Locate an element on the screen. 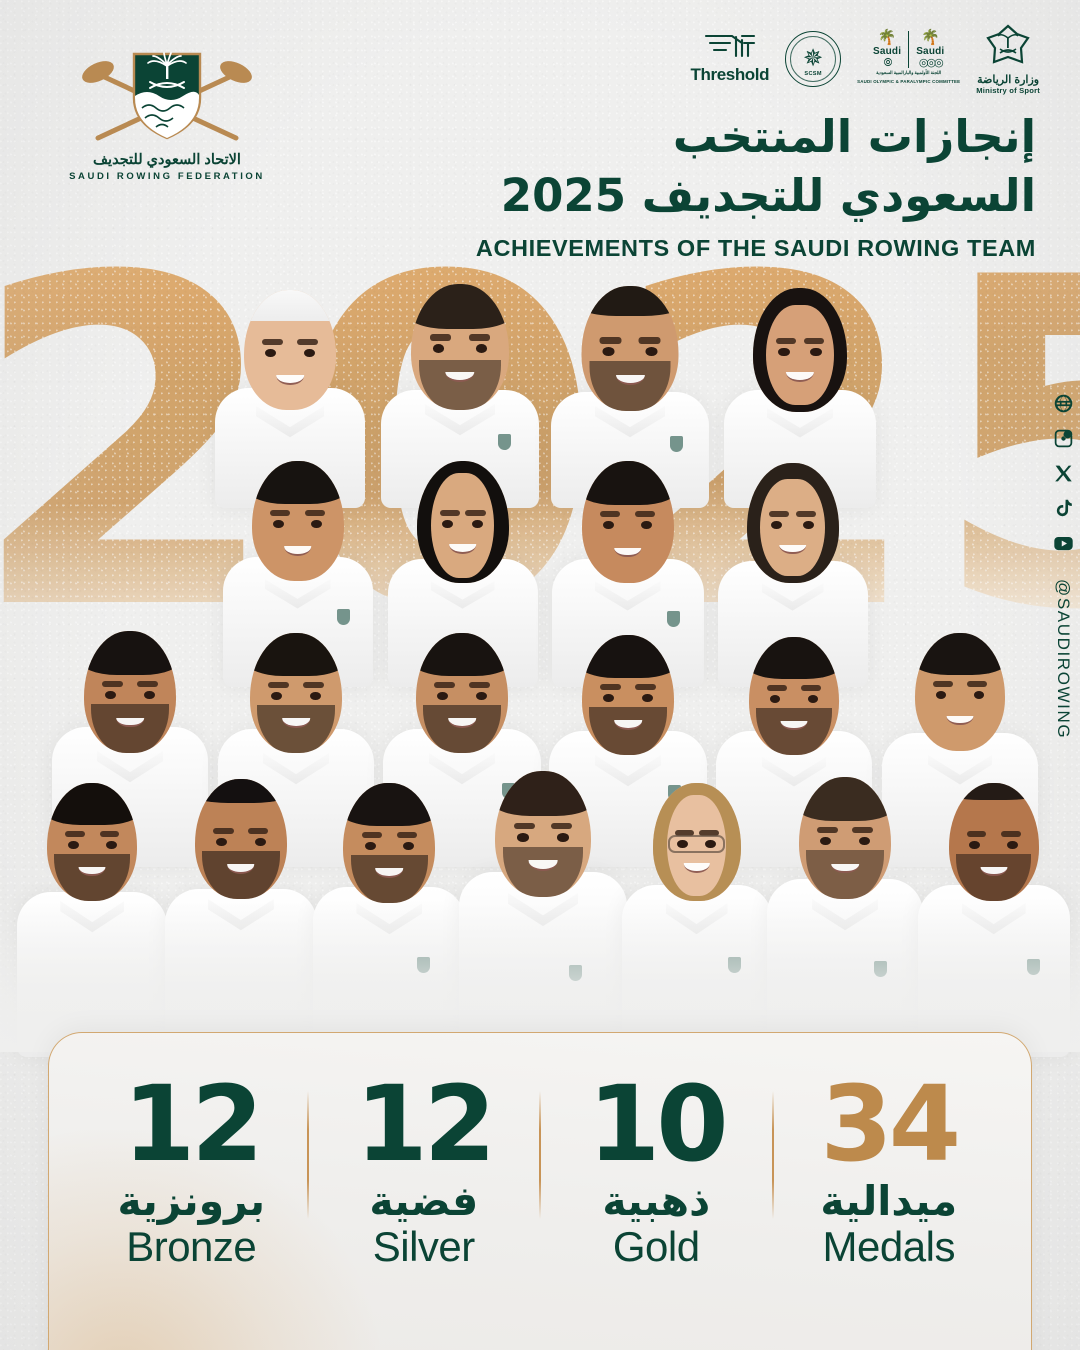 The width and height of the screenshot is (1080, 1350). partner-ministry-of-sport: وزارة الرياضة Ministry of Sport is located at coordinates (1008, 58).